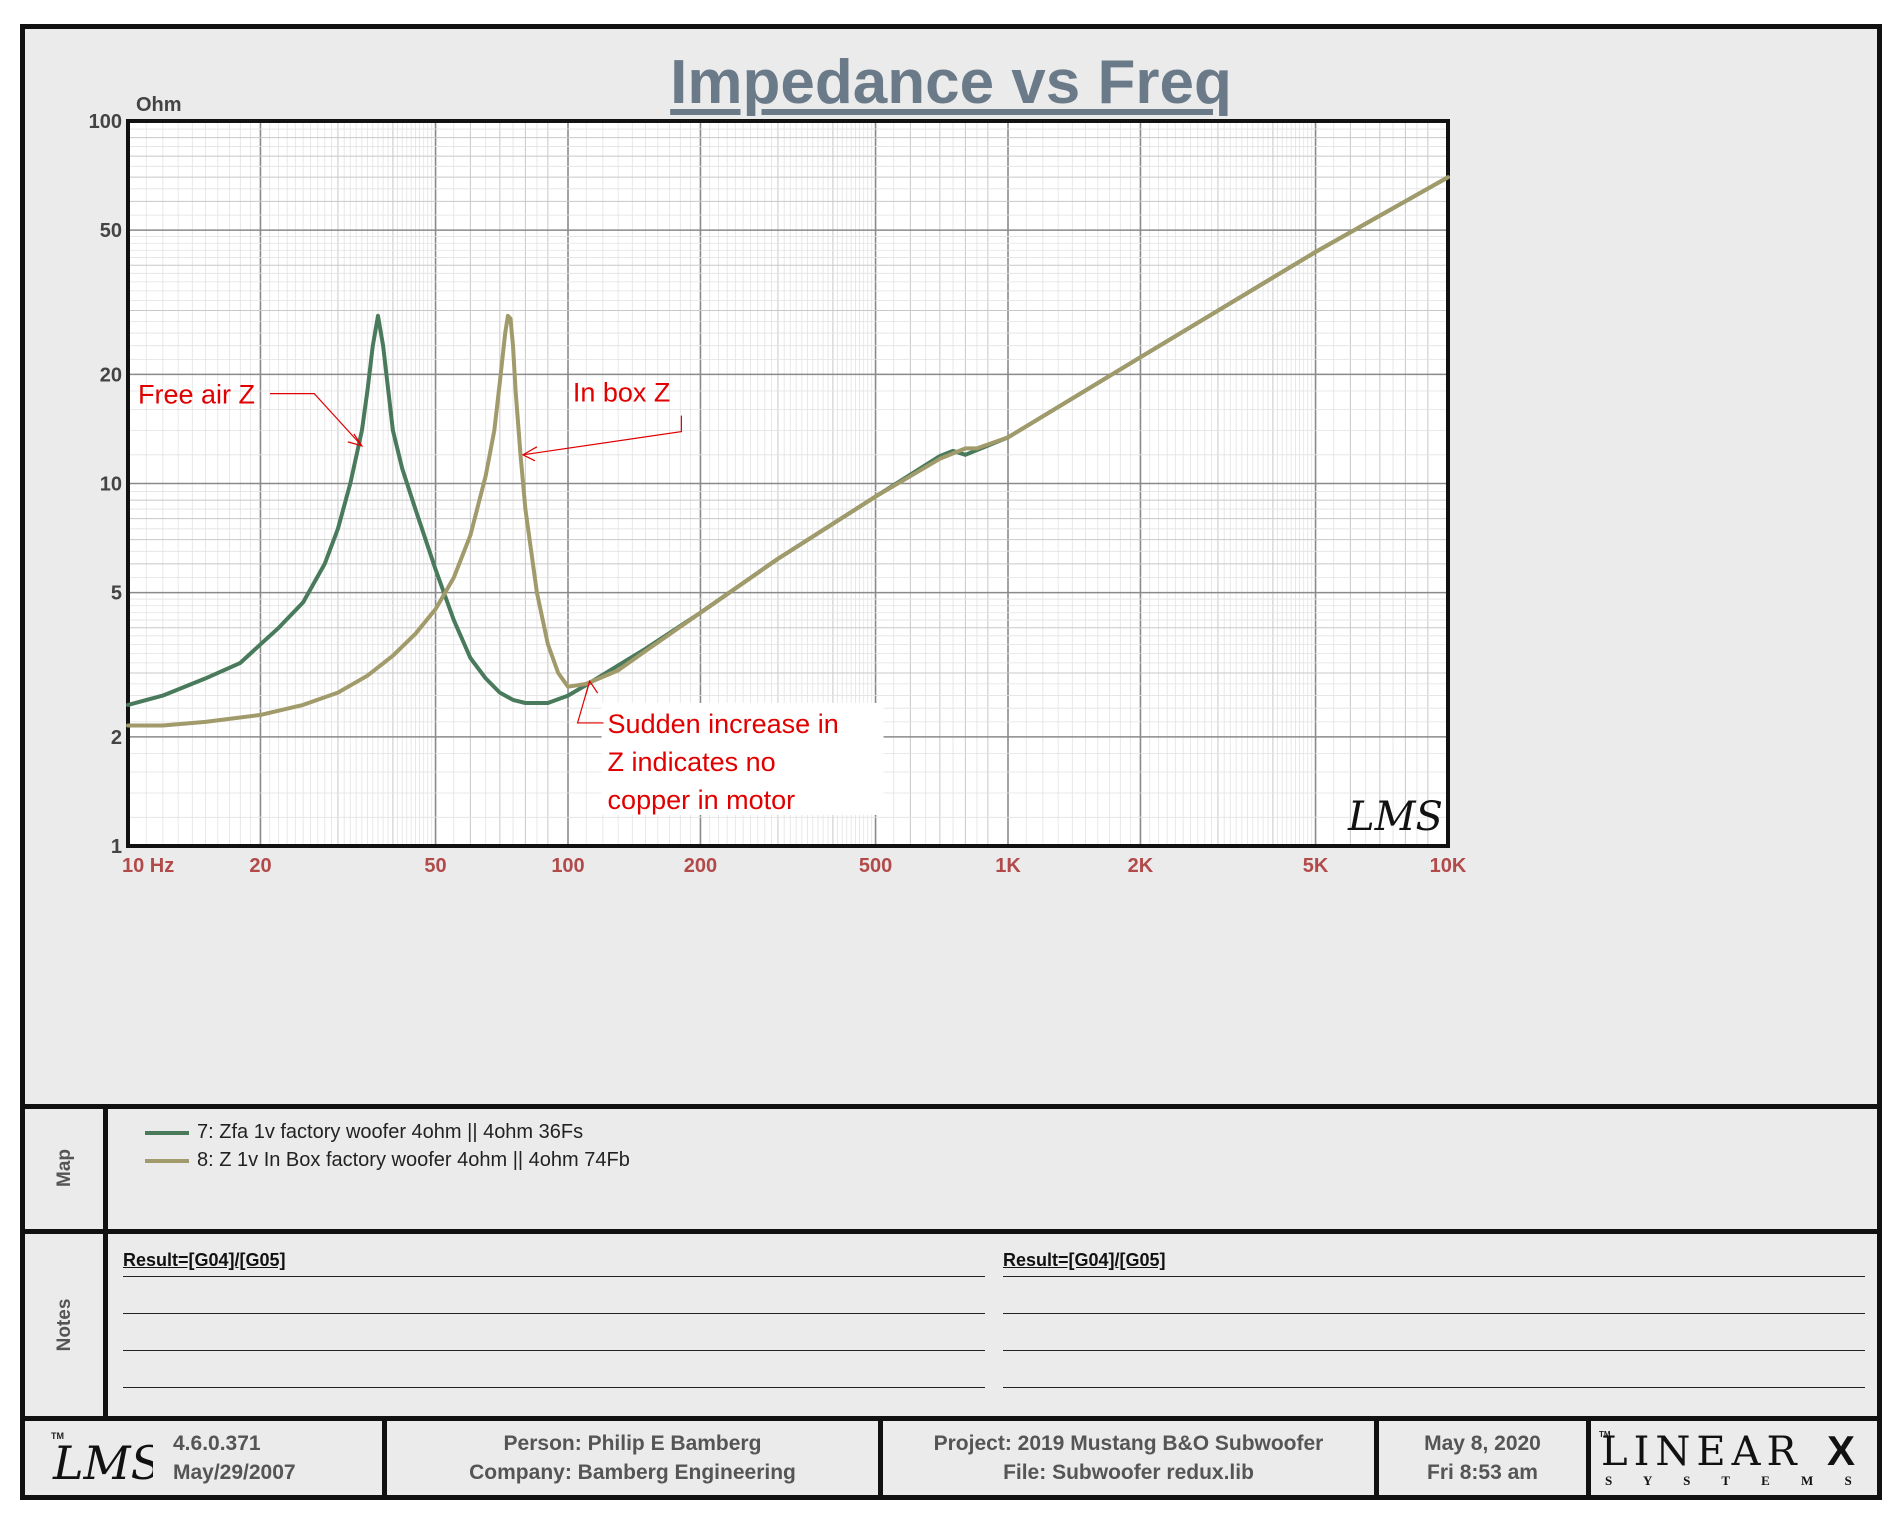  I want to click on x-tick-label: 50, so click(435, 866).